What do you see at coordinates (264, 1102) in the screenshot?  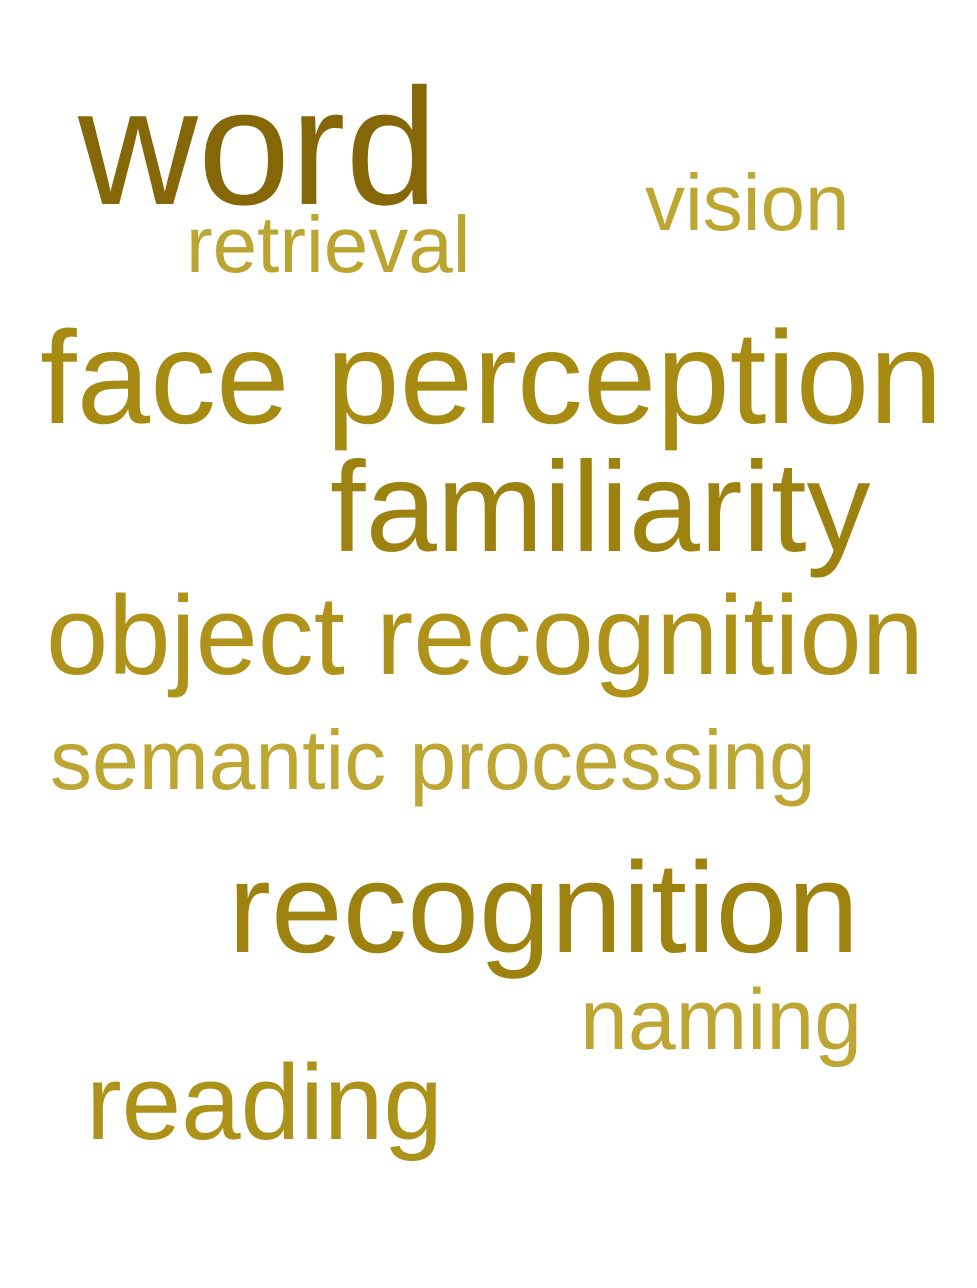 I see `cloud-word-reading: reading` at bounding box center [264, 1102].